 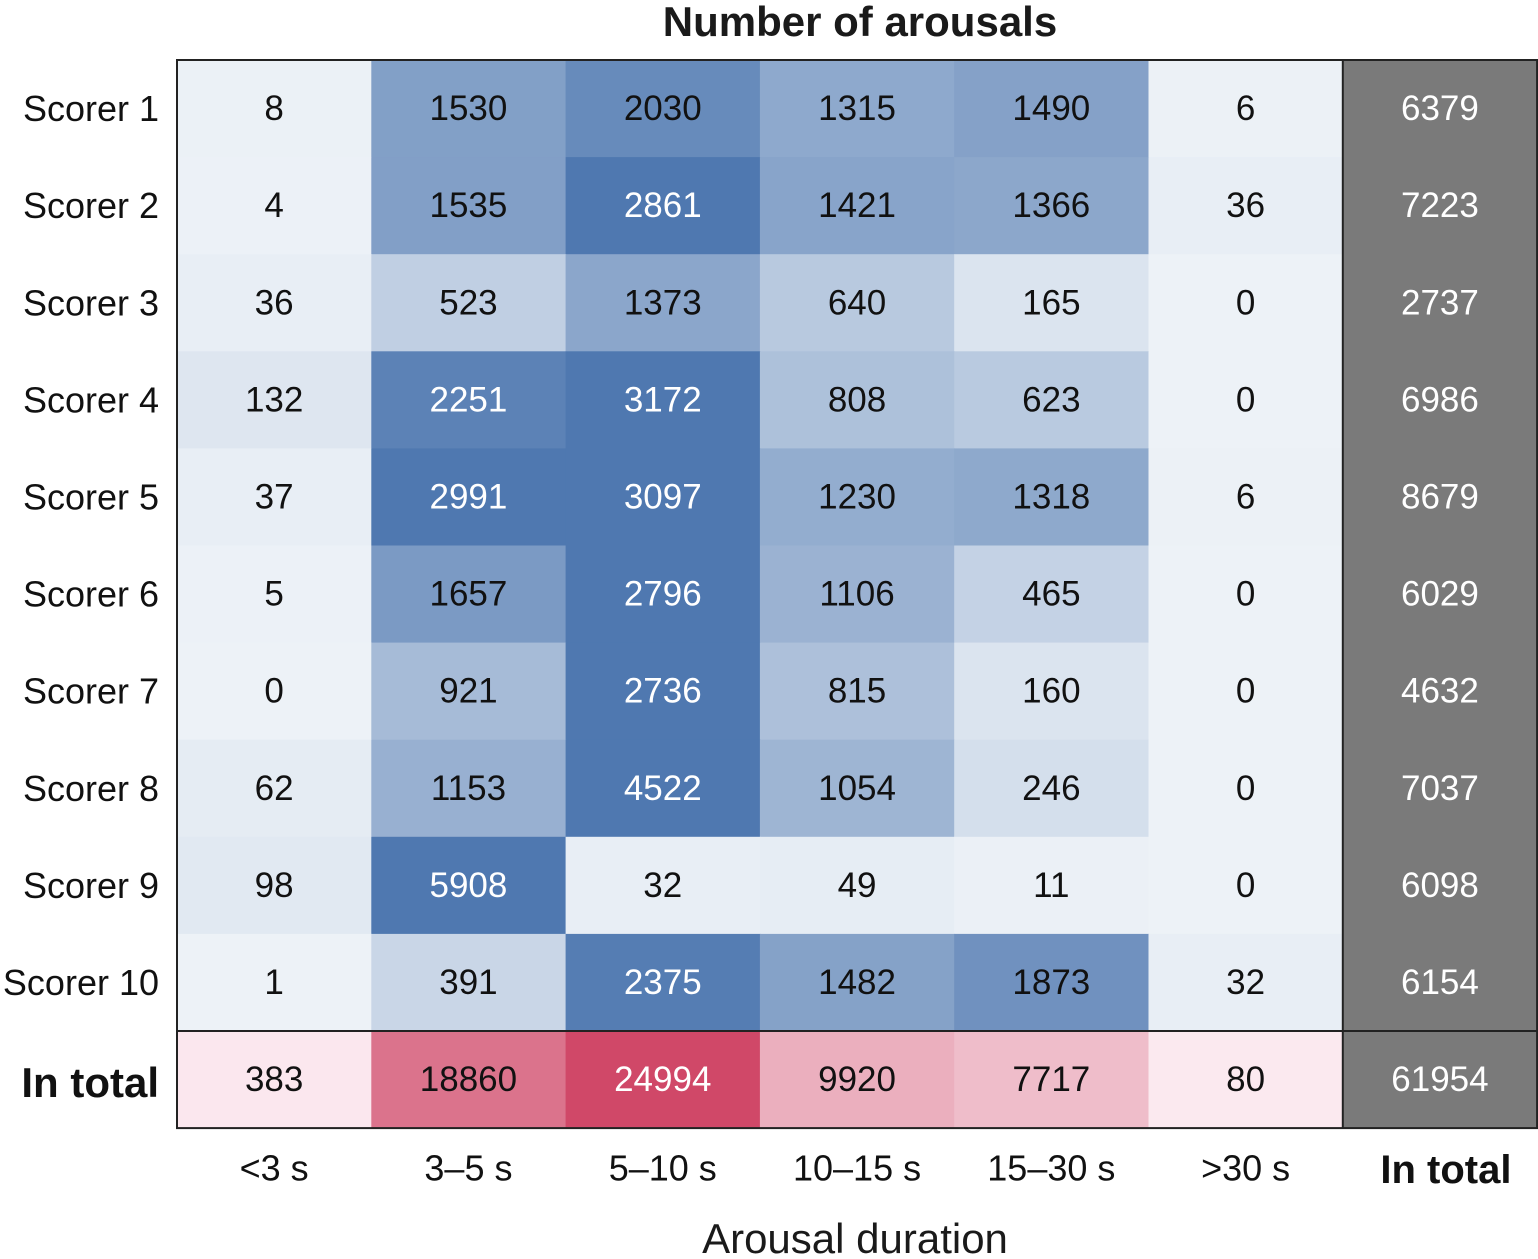 I want to click on cell-value: 1230, so click(x=857, y=496).